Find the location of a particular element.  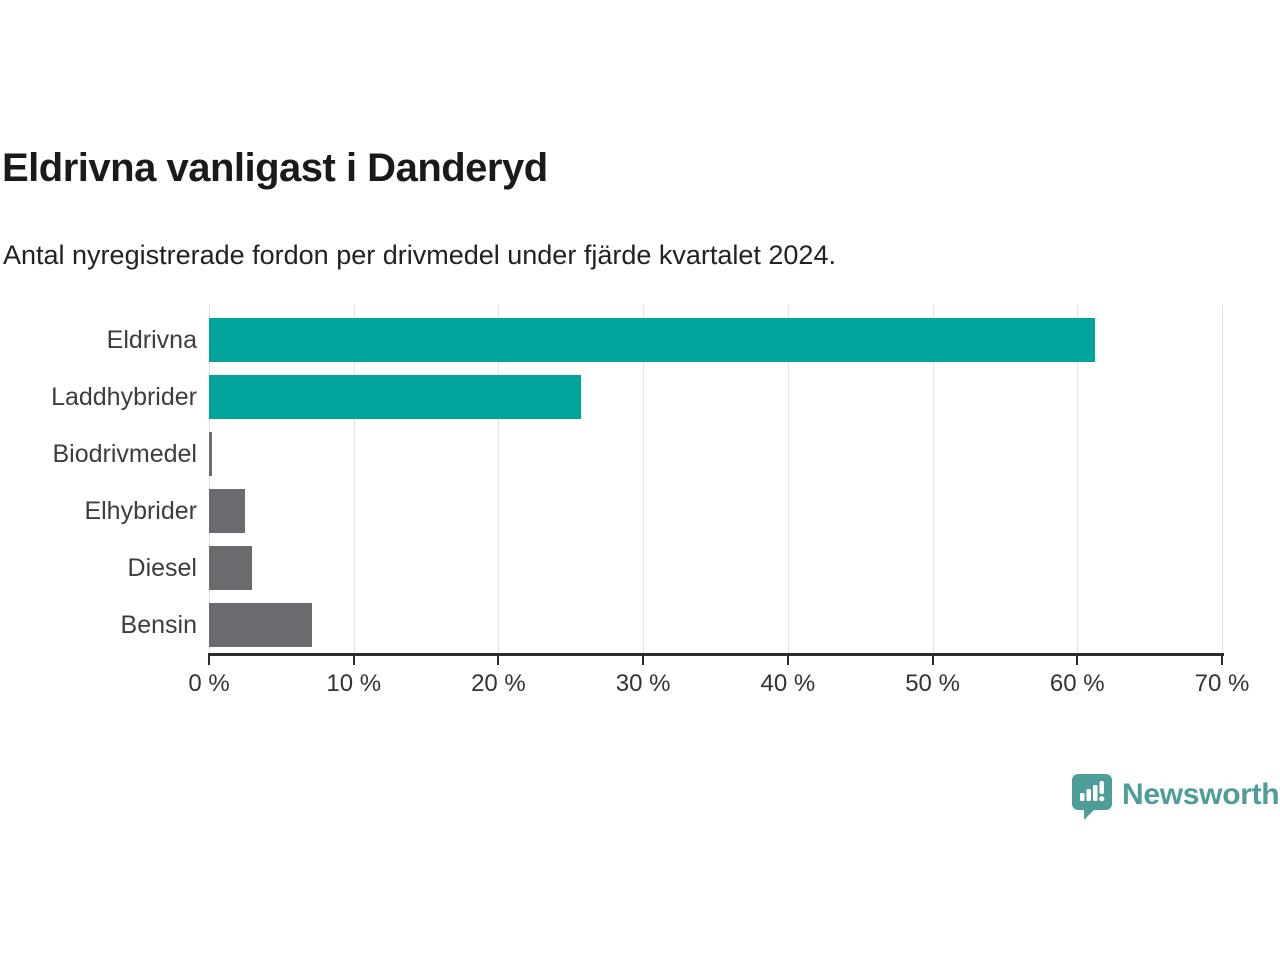

x-tick-label: 50 % is located at coordinates (932, 683).